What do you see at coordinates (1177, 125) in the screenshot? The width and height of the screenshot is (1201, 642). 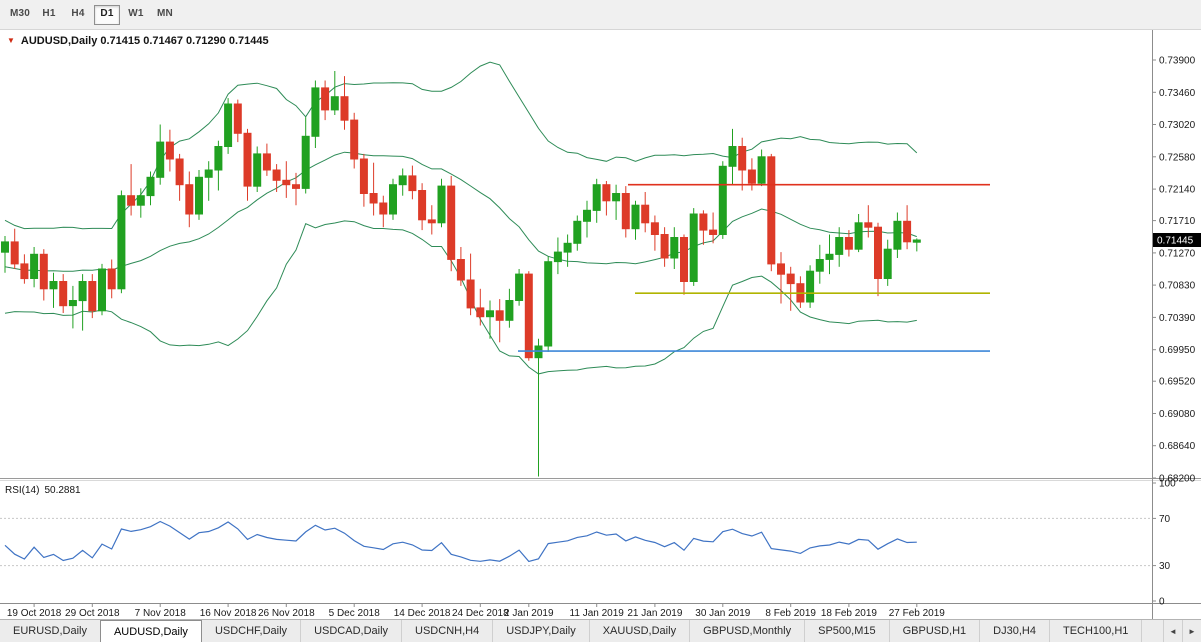 I see `price-tick-label: 0.73020` at bounding box center [1177, 125].